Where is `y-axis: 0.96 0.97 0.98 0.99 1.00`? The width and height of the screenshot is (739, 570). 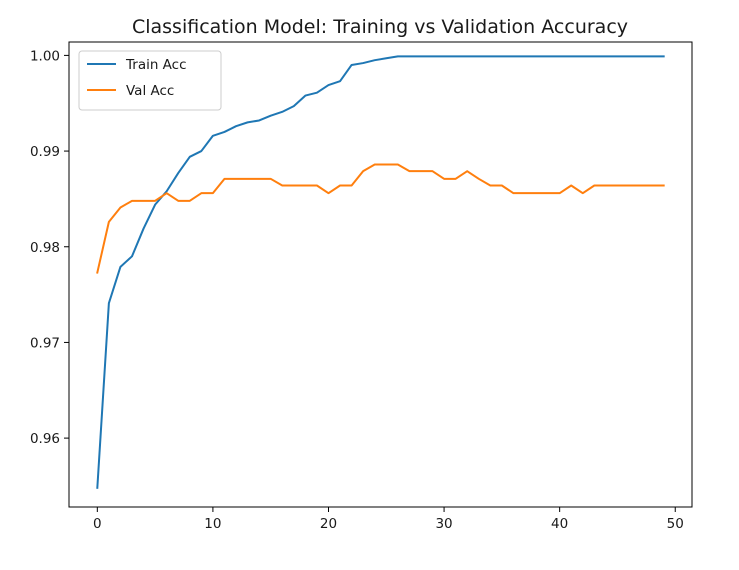 y-axis: 0.96 0.97 0.98 0.99 1.00 is located at coordinates (49, 247).